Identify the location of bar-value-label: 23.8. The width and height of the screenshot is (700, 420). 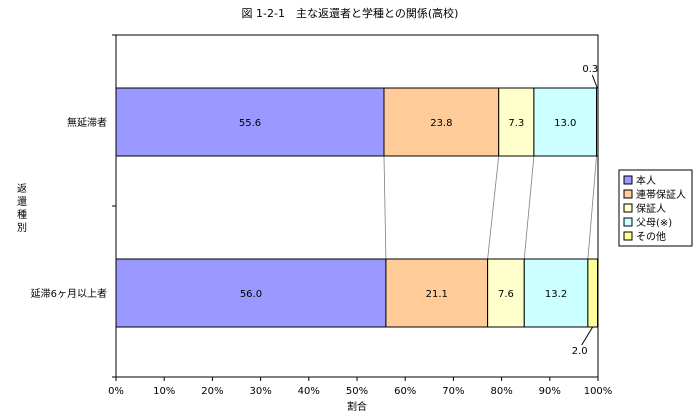
(441, 123).